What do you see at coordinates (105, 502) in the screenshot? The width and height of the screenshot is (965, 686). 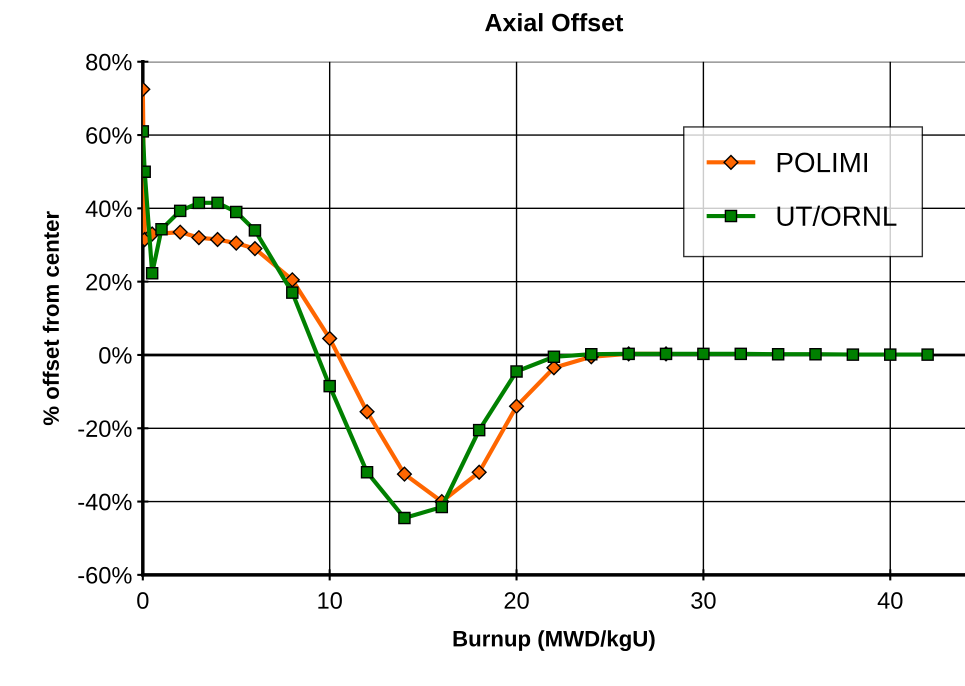 I see `y-tick-label: -40%` at bounding box center [105, 502].